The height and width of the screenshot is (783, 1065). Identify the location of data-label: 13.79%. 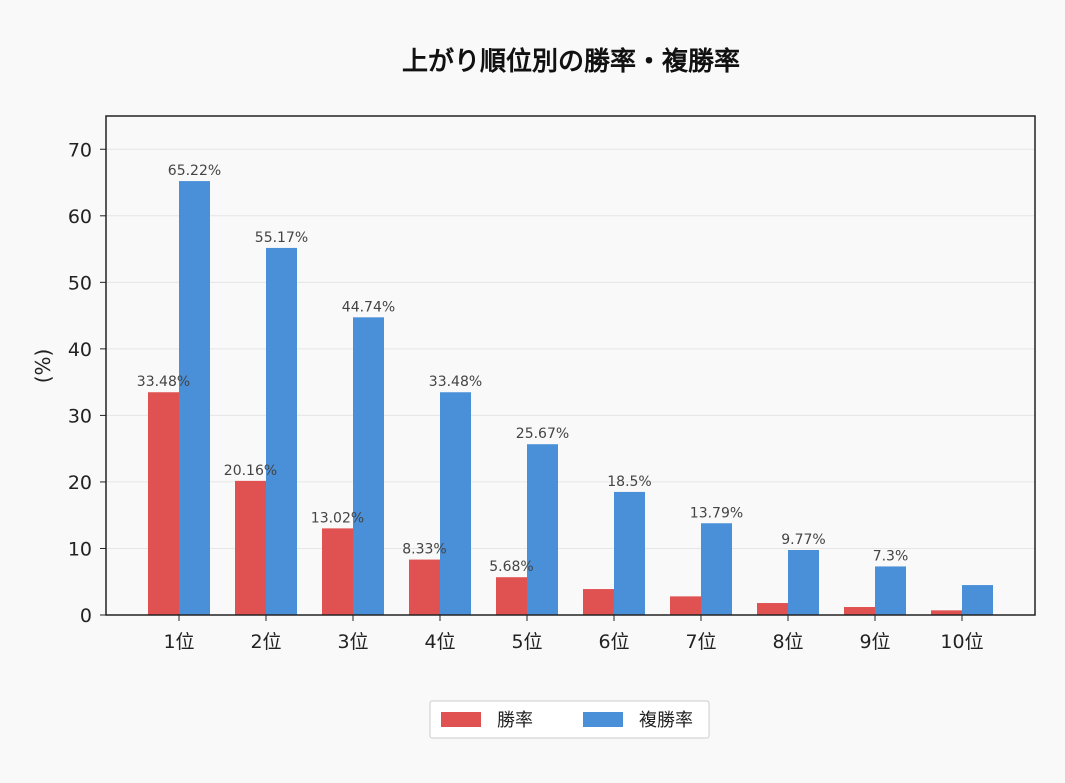
(716, 513).